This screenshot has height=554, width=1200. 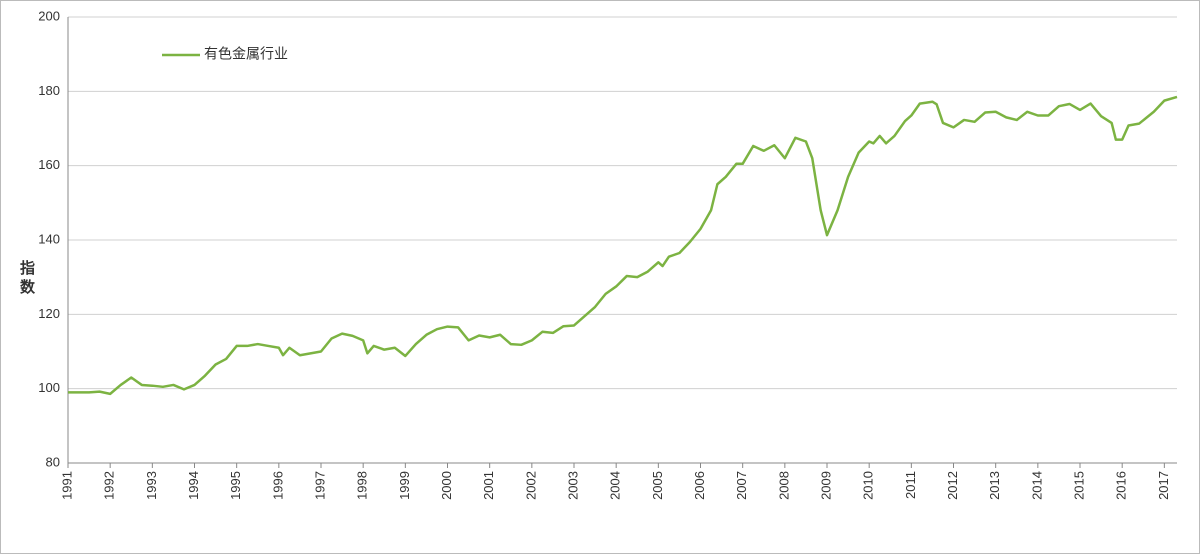 I want to click on x-tick-label: 2008, so click(x=783, y=485).